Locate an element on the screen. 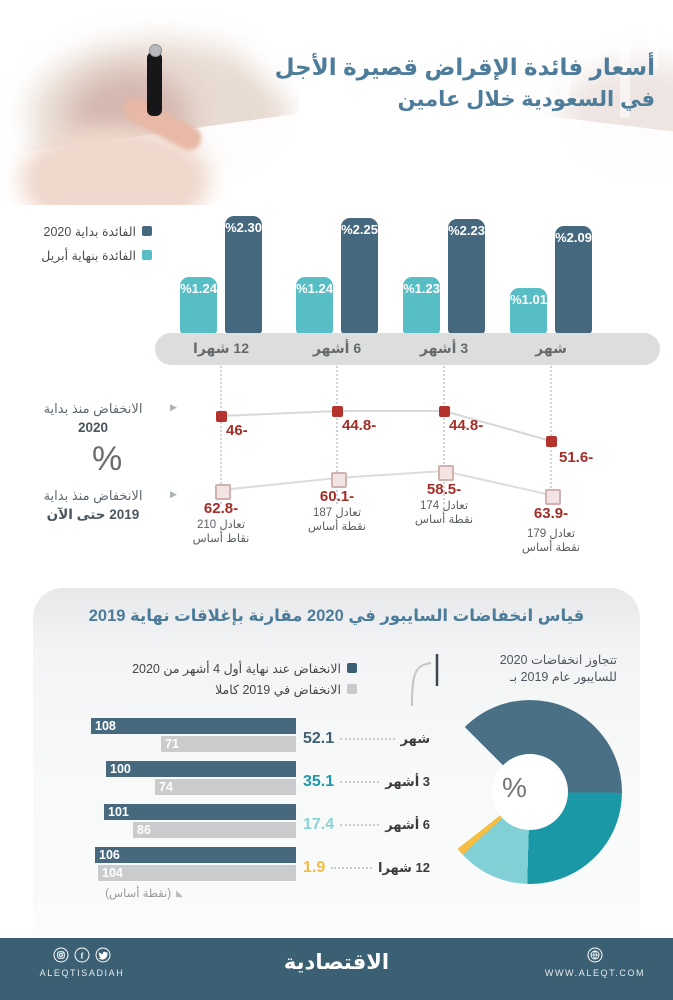 Image resolution: width=673 pixels, height=1000 pixels. axis-label-2020-l2: 2020 is located at coordinates (93, 427).